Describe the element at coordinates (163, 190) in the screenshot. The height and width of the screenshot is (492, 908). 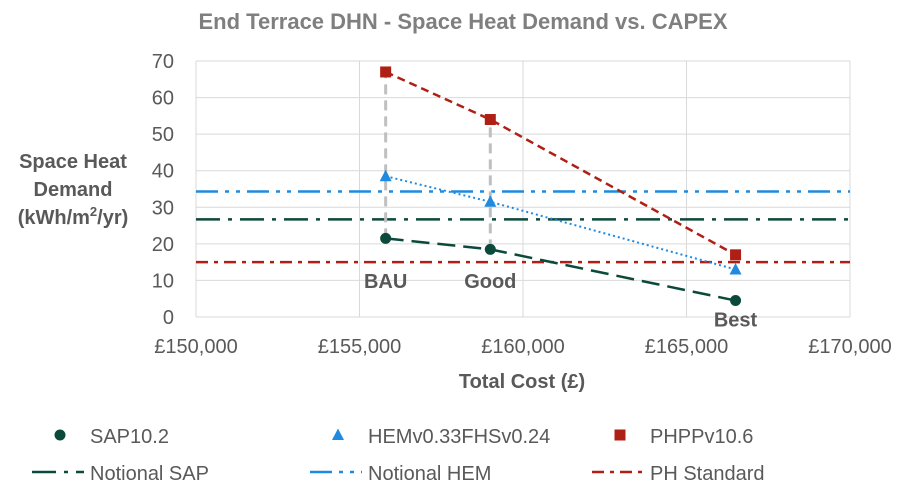
I see `y-axis-ticks: 0 10 20 30 40 50 60 70` at that location.